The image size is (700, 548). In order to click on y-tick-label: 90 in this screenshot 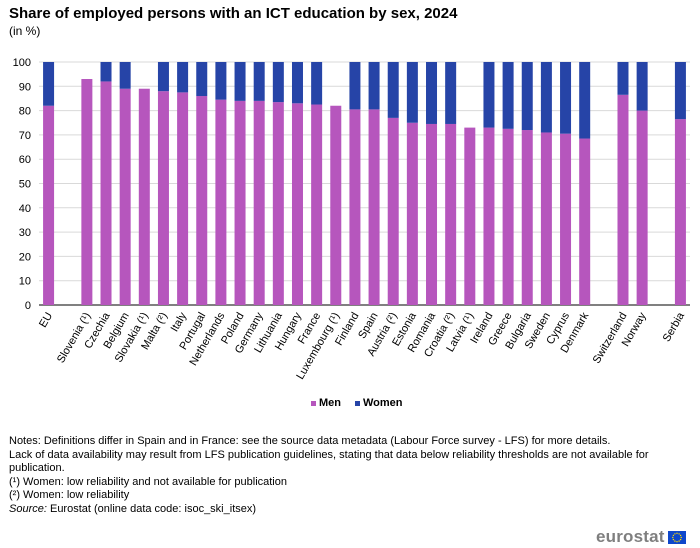, I will do `click(25, 87)`.